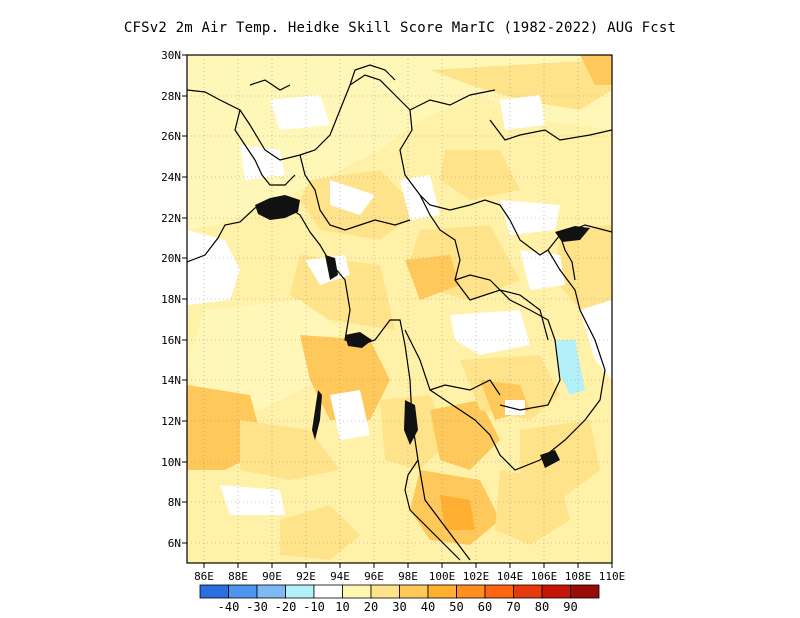  I want to click on lat-tick-label: 26N, so click(171, 136).